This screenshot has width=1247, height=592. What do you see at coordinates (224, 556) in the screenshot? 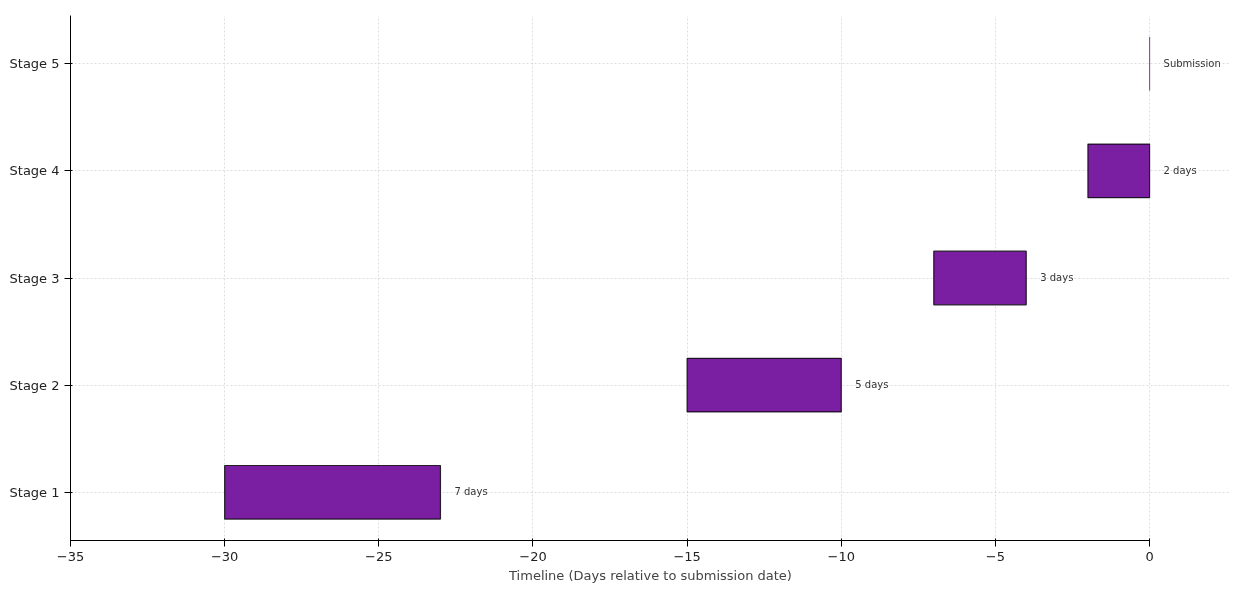
I see `x-tick-label: −30` at bounding box center [224, 556].